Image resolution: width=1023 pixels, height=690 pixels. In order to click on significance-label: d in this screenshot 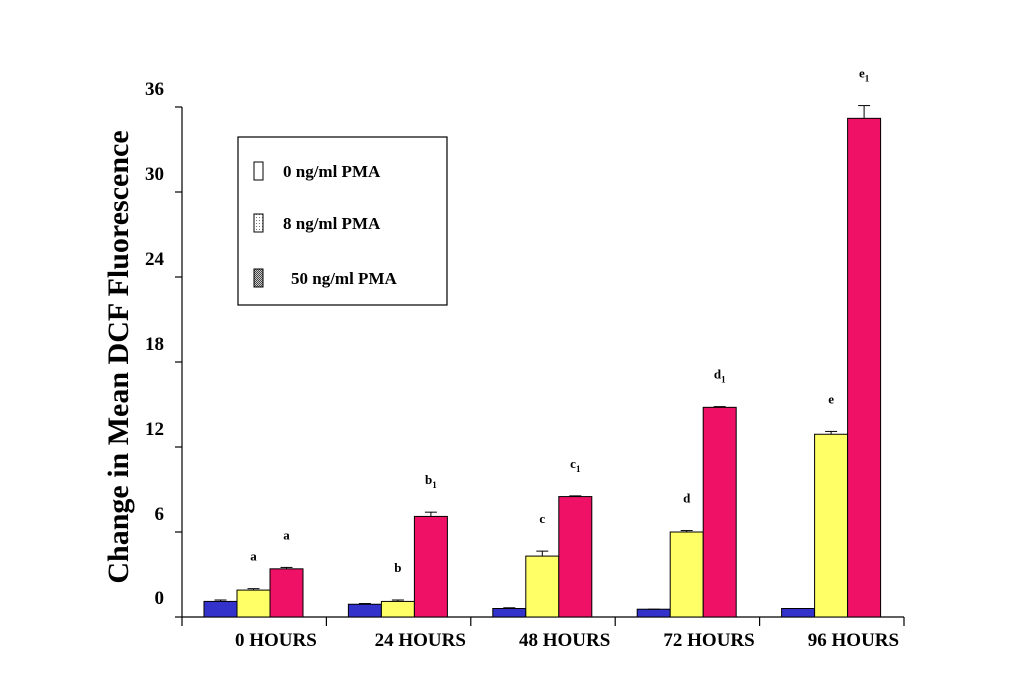, I will do `click(687, 498)`.